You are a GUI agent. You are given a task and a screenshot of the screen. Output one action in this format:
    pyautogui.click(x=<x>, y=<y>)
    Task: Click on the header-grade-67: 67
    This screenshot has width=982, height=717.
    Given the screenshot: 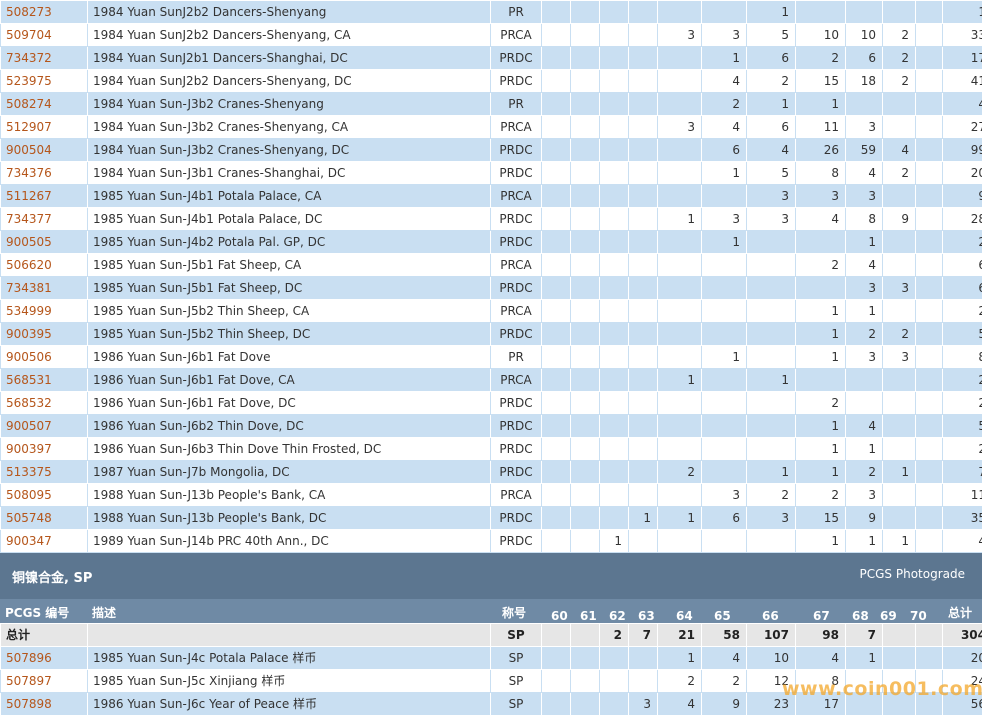 What is the action you would take?
    pyautogui.click(x=821, y=616)
    